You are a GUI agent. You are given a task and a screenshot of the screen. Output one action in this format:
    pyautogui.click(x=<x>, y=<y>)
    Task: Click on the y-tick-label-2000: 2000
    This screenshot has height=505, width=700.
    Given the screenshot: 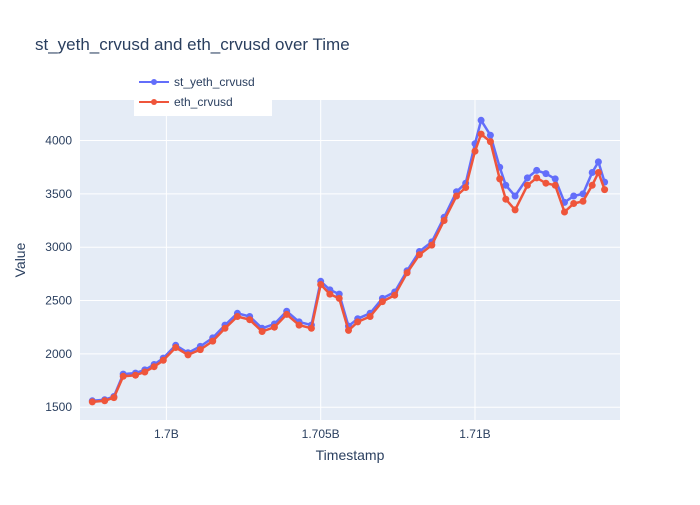 What is the action you would take?
    pyautogui.click(x=58, y=354)
    